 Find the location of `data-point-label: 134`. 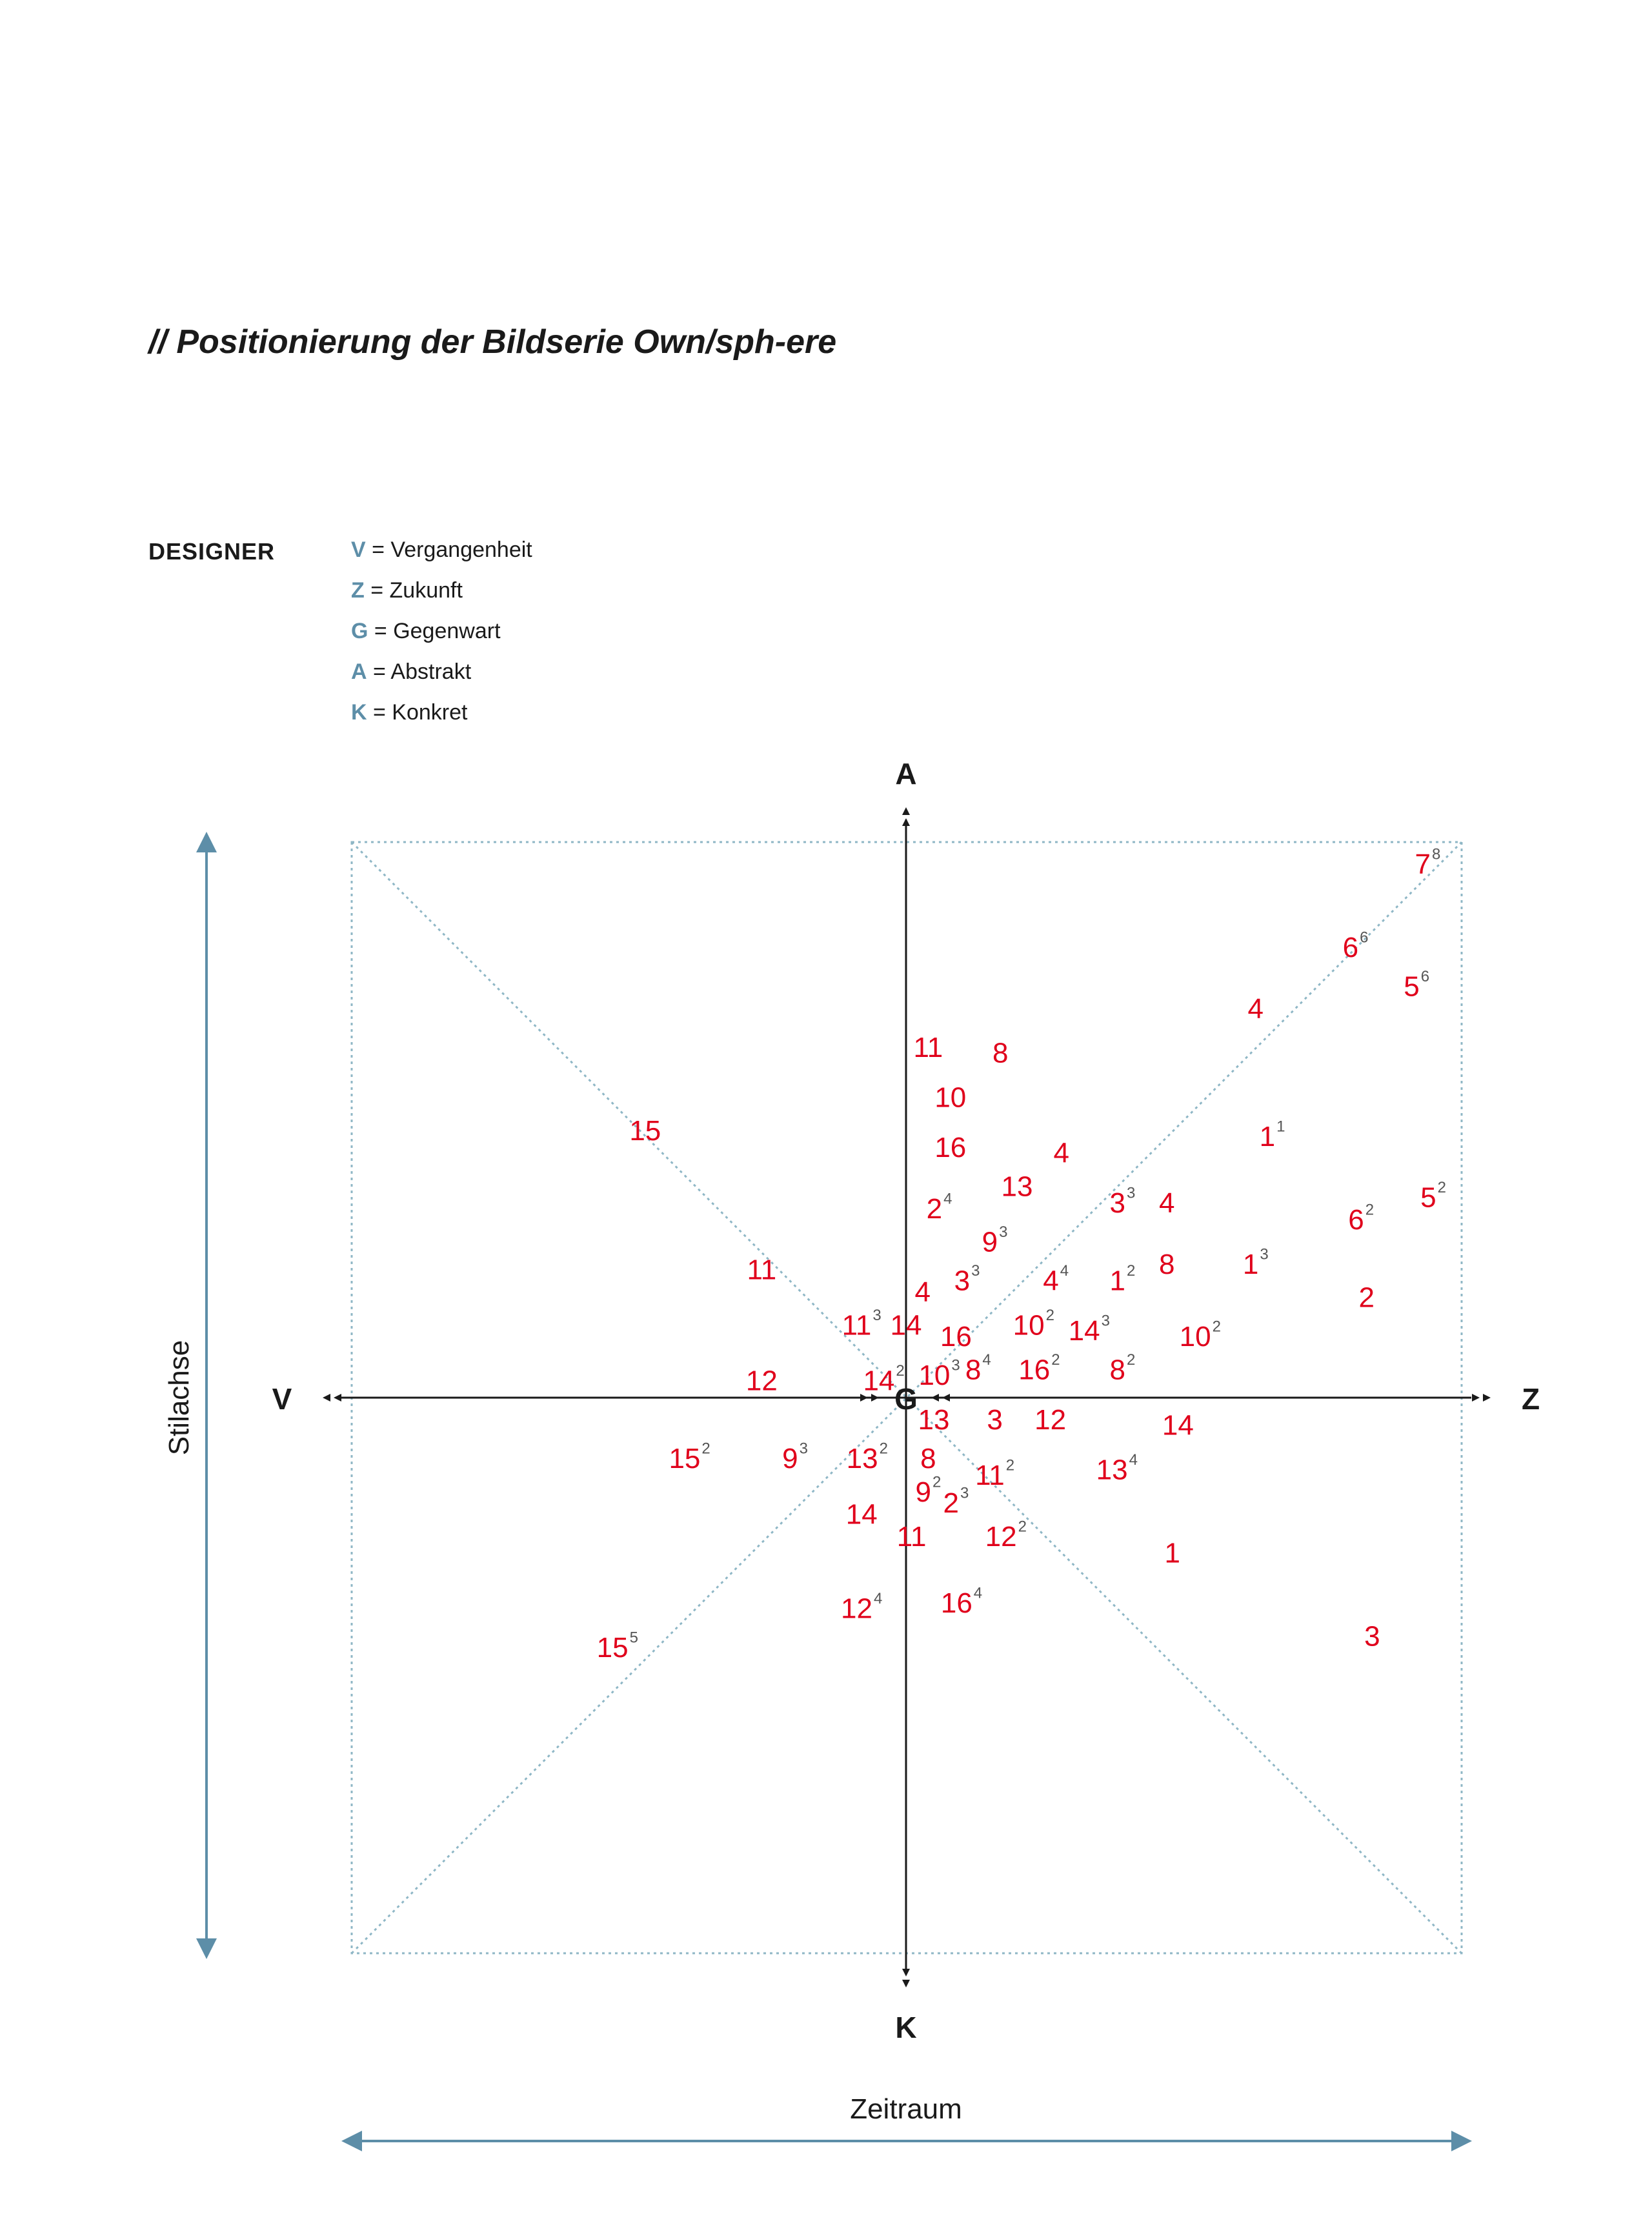

data-point-label: 134 is located at coordinates (1117, 1468).